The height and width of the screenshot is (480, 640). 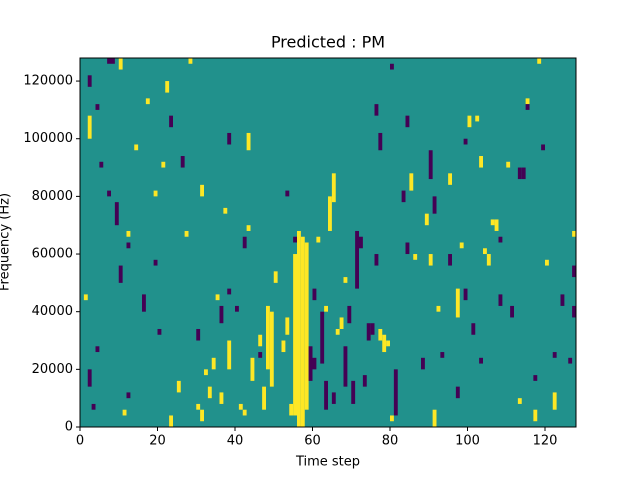 I want to click on y-tick-label: 40000, so click(x=52, y=311).